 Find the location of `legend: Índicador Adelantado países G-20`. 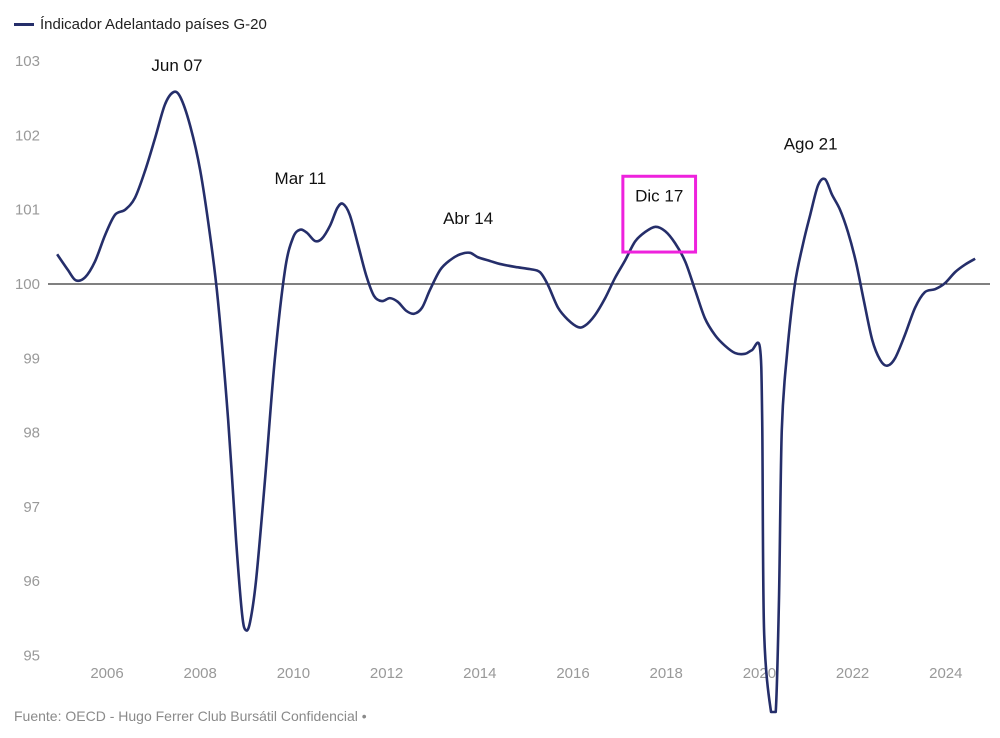

legend: Índicador Adelantado países G-20 is located at coordinates (140, 24).